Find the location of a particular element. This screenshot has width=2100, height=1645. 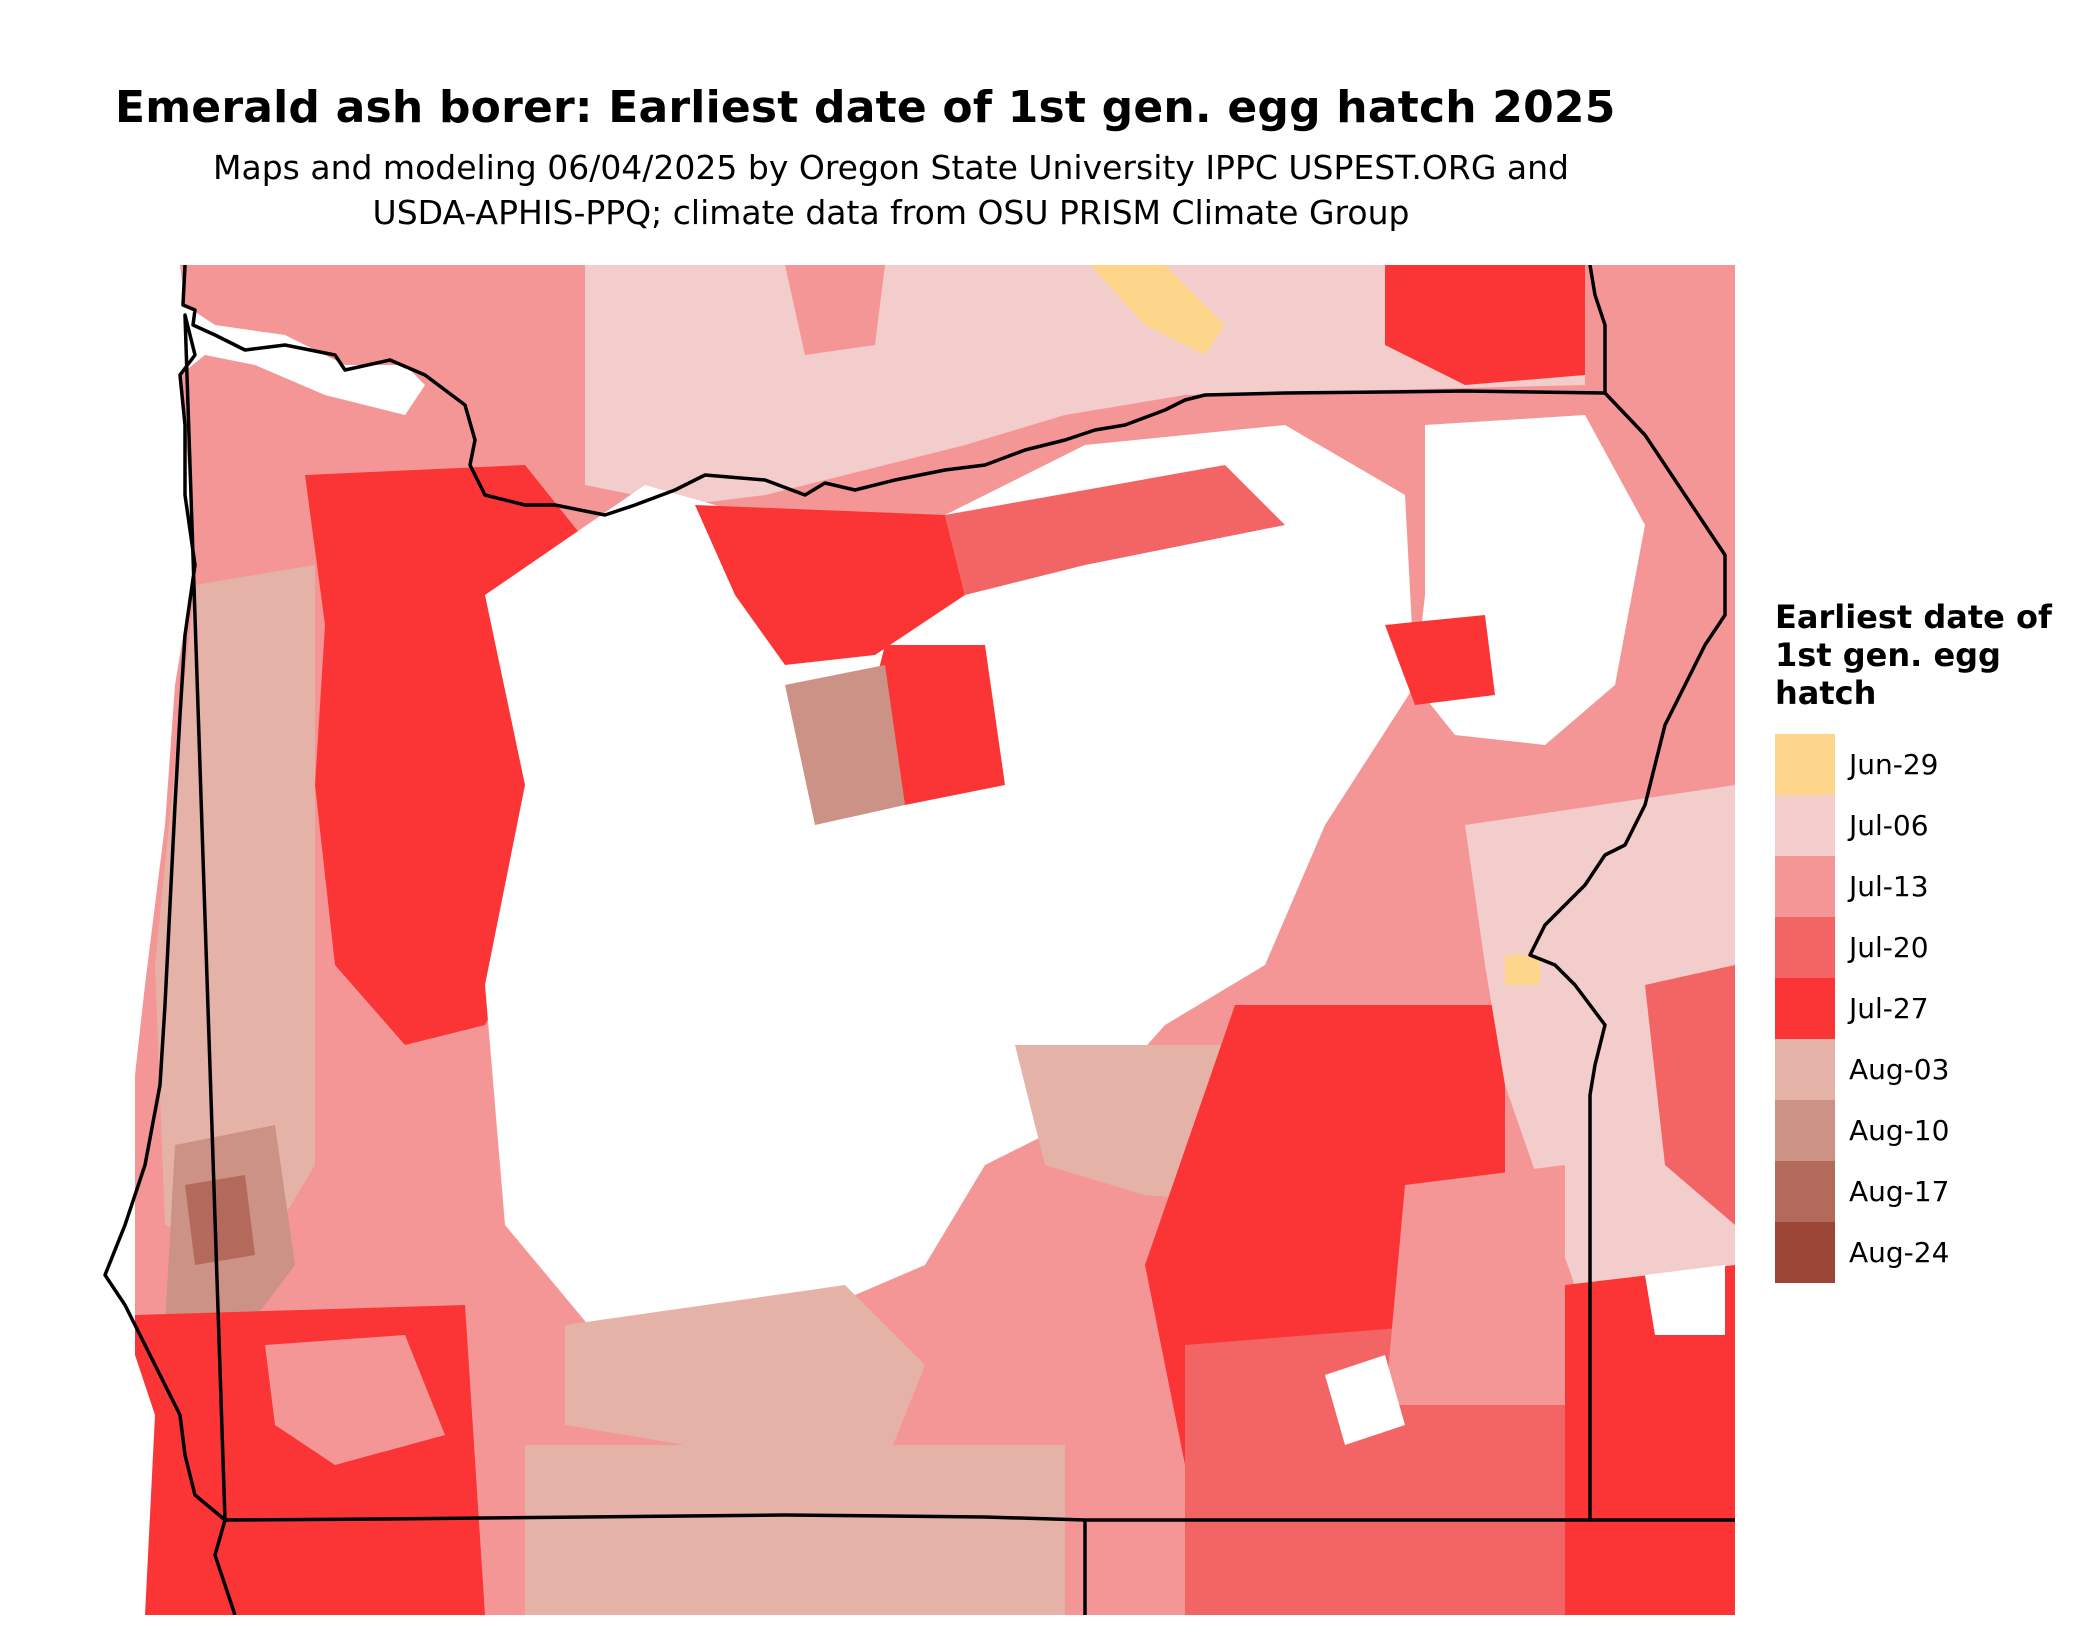

legend-item: Jul-06 is located at coordinates (1930, 825).